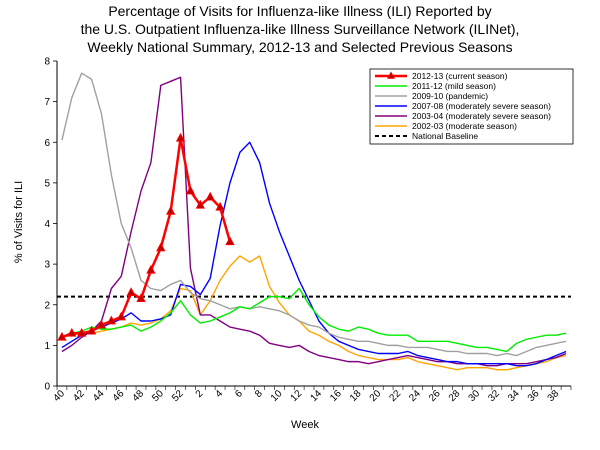 The height and width of the screenshot is (450, 600). Describe the element at coordinates (47, 143) in the screenshot. I see `y-tick-label: 6` at that location.